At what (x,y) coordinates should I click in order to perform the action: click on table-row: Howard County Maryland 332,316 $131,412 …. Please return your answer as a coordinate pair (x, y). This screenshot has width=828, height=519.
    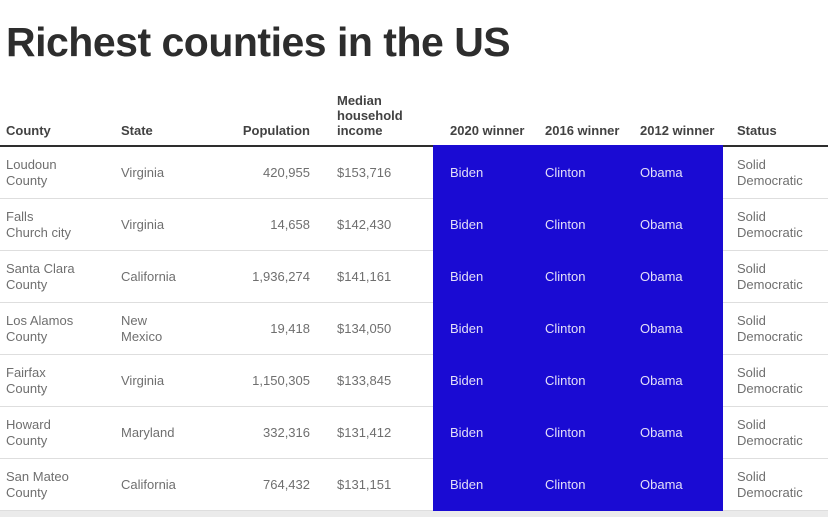
    Looking at the image, I should click on (414, 433).